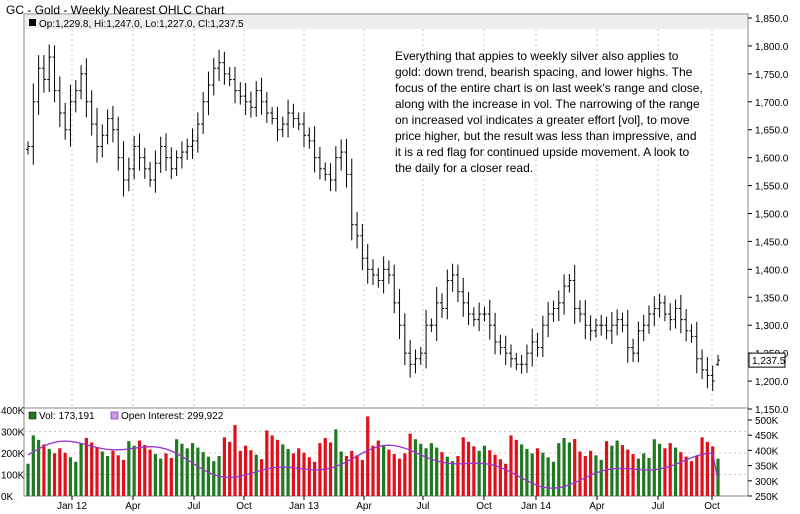  I want to click on ohlc-readout-bar, so click(386, 22).